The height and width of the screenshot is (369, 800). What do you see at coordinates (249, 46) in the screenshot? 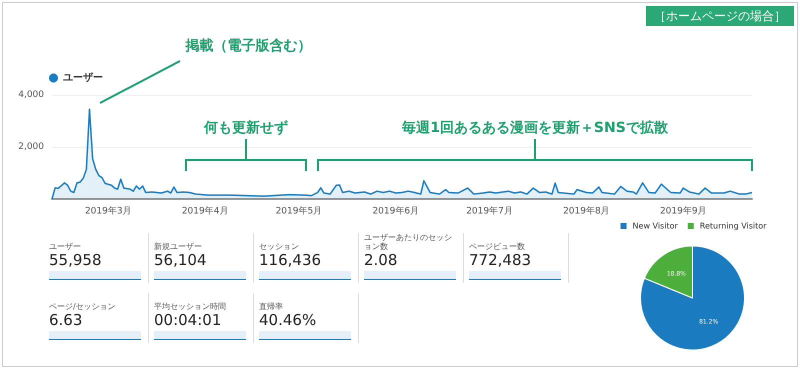
I see `text: 掲載（電子版含む）` at bounding box center [249, 46].